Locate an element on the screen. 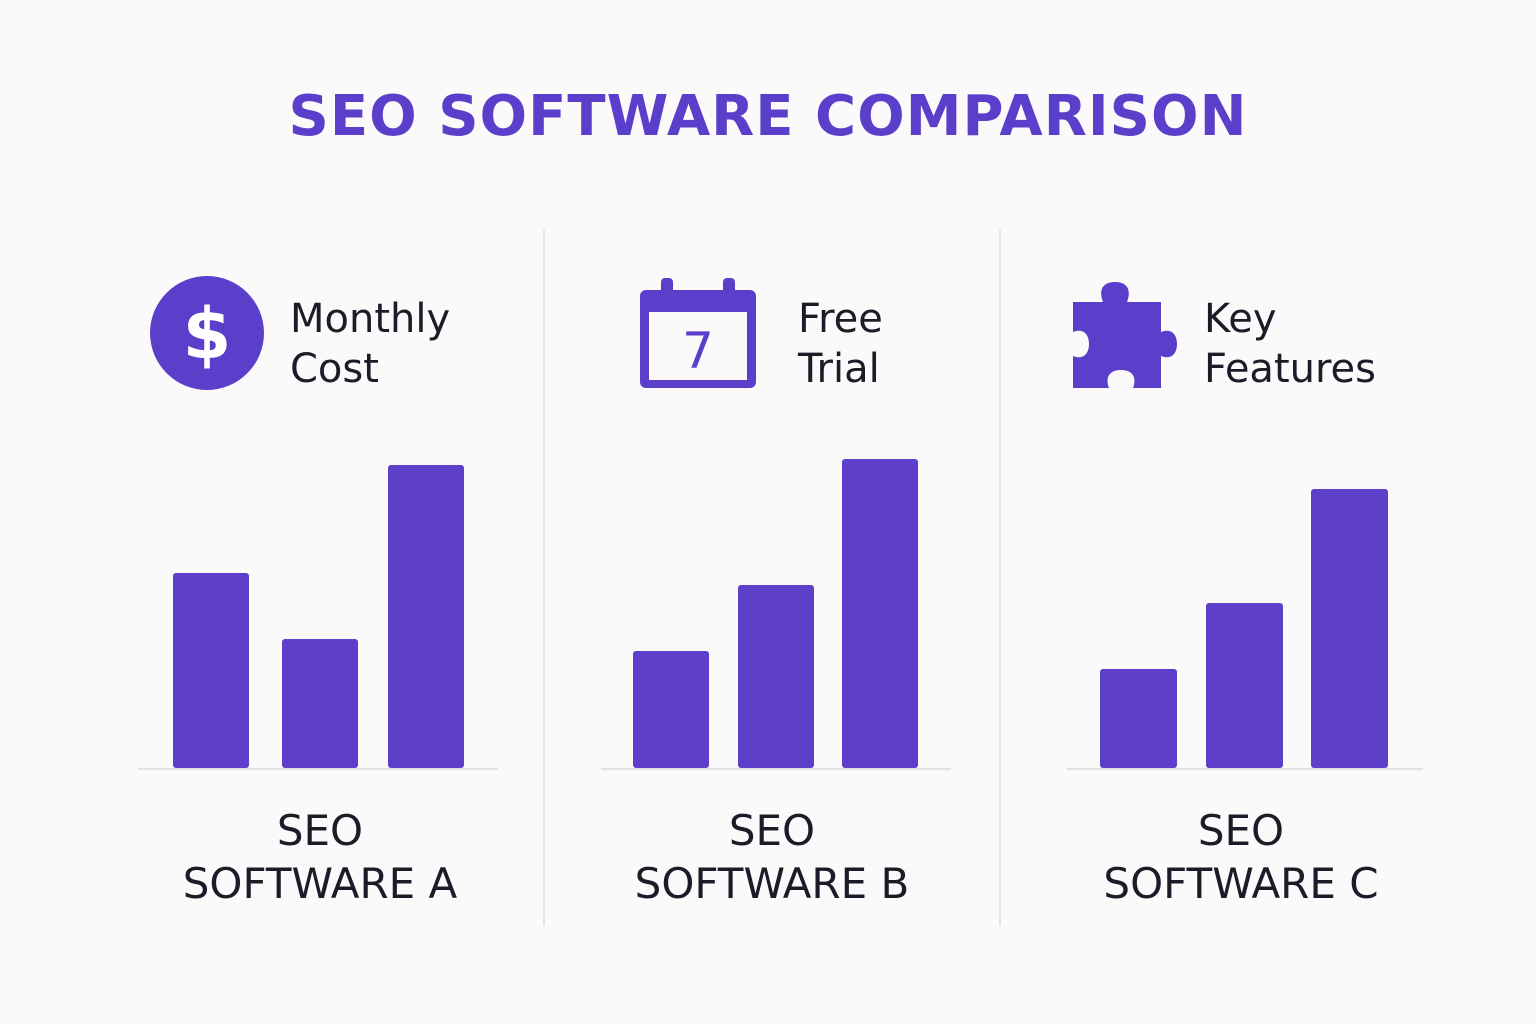 Image resolution: width=1536 pixels, height=1024 pixels. metric-label-line2: Trial is located at coordinates (839, 369).